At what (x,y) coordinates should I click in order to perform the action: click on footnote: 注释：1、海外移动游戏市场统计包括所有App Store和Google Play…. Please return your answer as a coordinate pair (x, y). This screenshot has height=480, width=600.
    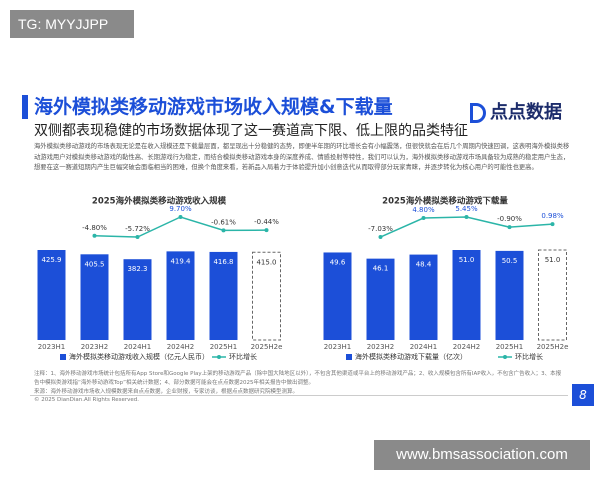
    Looking at the image, I should click on (298, 378).